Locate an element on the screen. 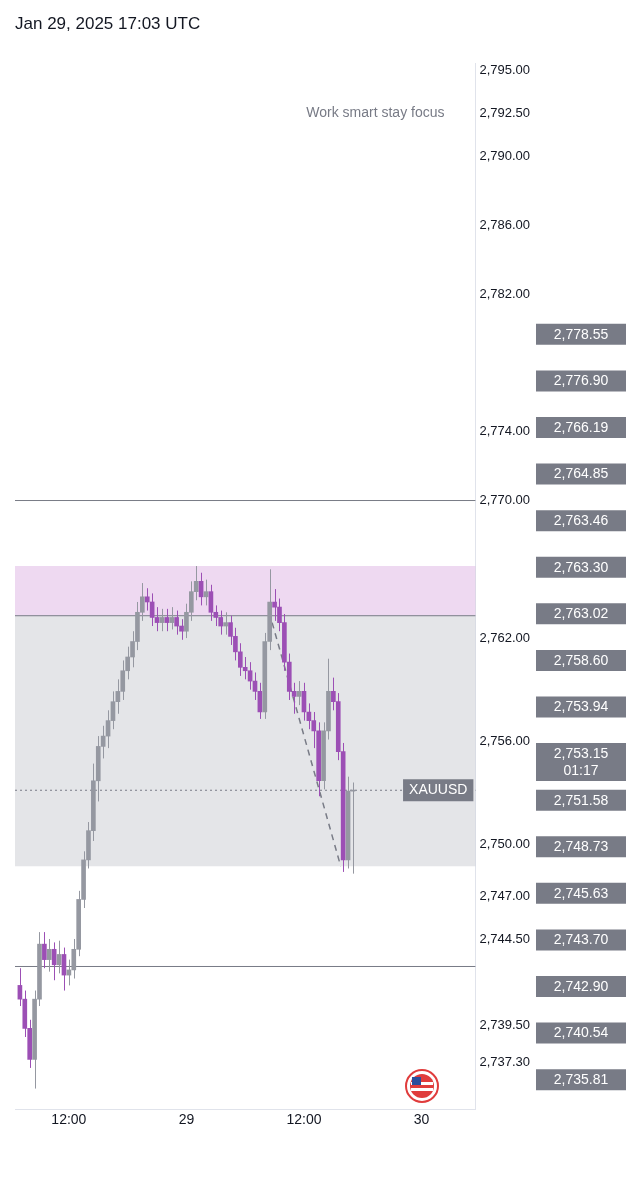 Image resolution: width=634 pixels, height=1200 pixels. text: 2,763.46 is located at coordinates (581, 520).